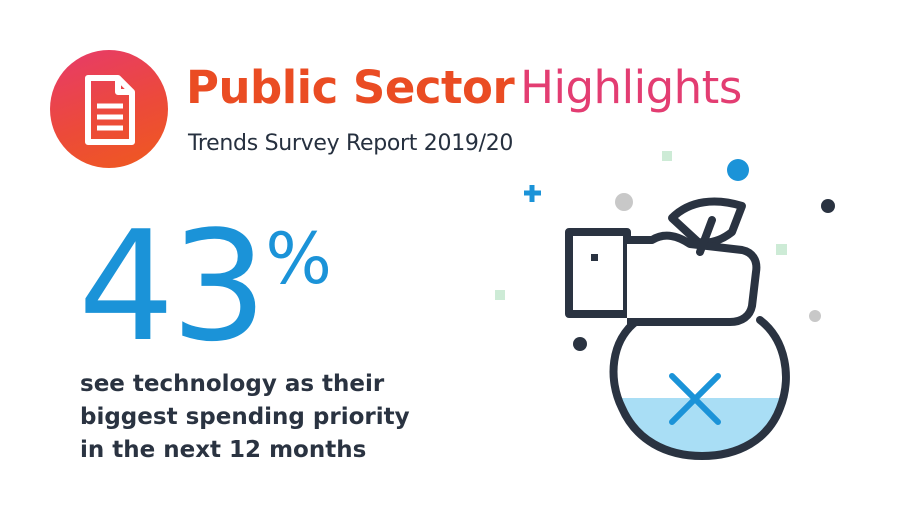 The height and width of the screenshot is (512, 897). I want to click on page-title: Public Sector Highlights, so click(464, 88).